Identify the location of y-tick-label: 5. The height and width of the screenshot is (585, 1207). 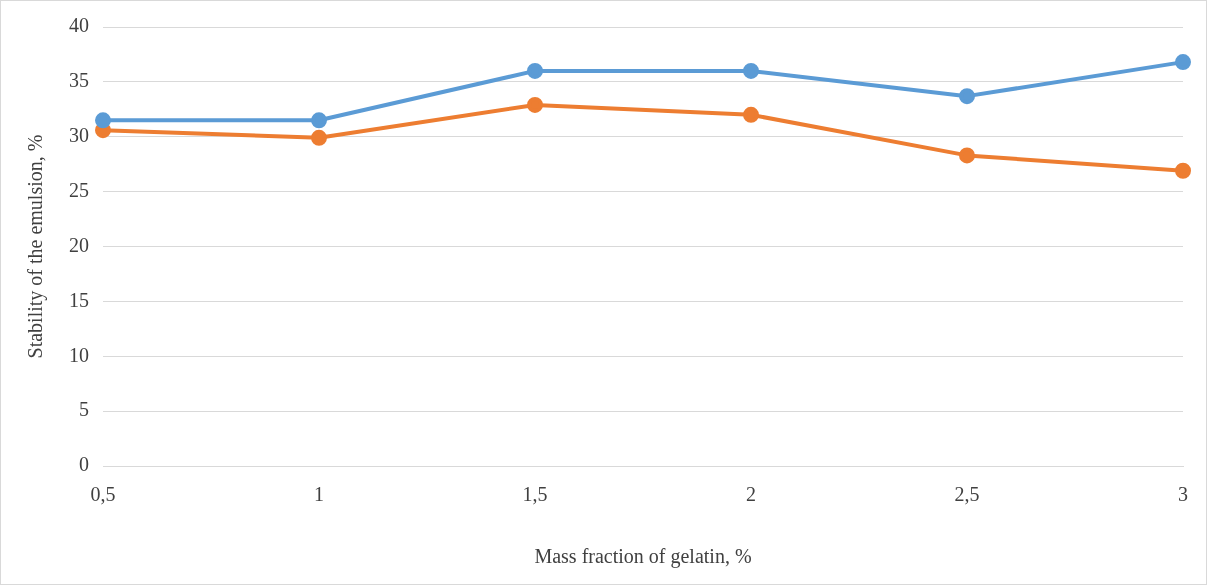
(84, 409).